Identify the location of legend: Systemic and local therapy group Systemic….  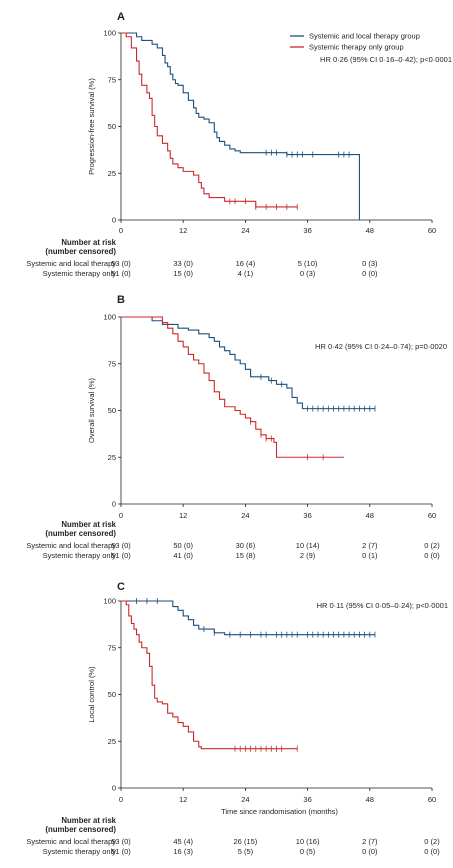
(355, 42).